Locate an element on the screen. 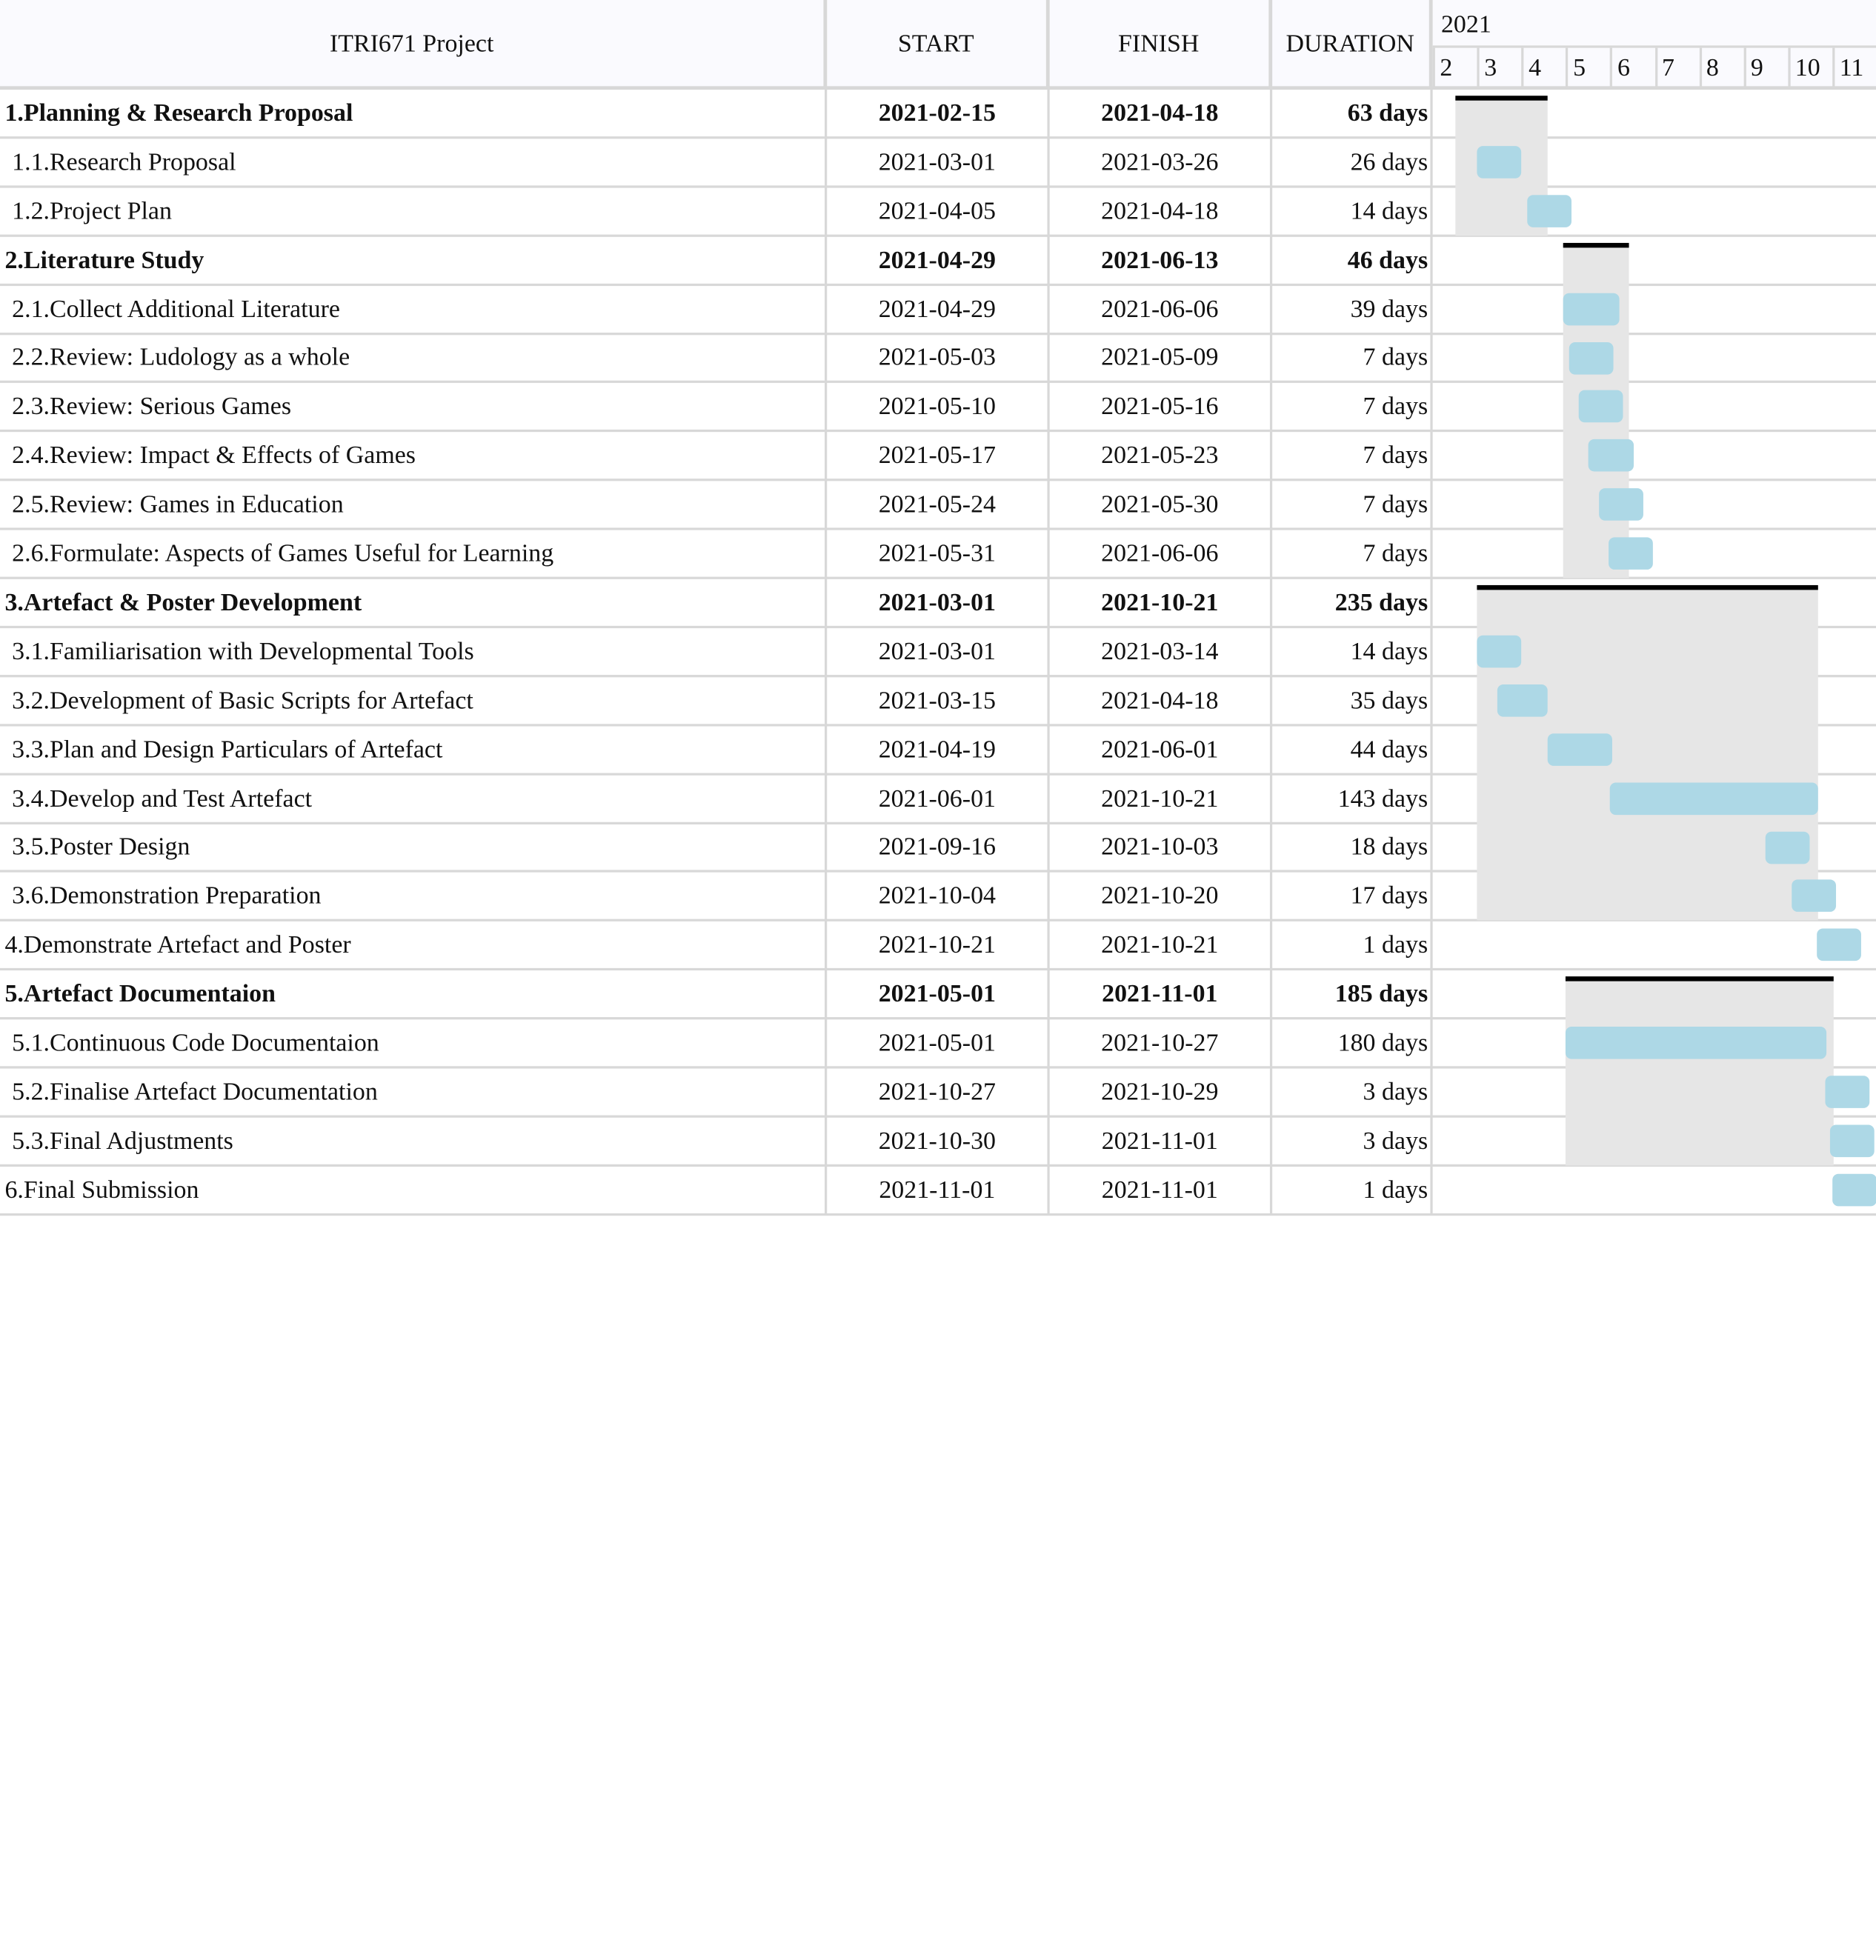 This screenshot has height=1960, width=1876. month-tick: 3 is located at coordinates (1499, 67).